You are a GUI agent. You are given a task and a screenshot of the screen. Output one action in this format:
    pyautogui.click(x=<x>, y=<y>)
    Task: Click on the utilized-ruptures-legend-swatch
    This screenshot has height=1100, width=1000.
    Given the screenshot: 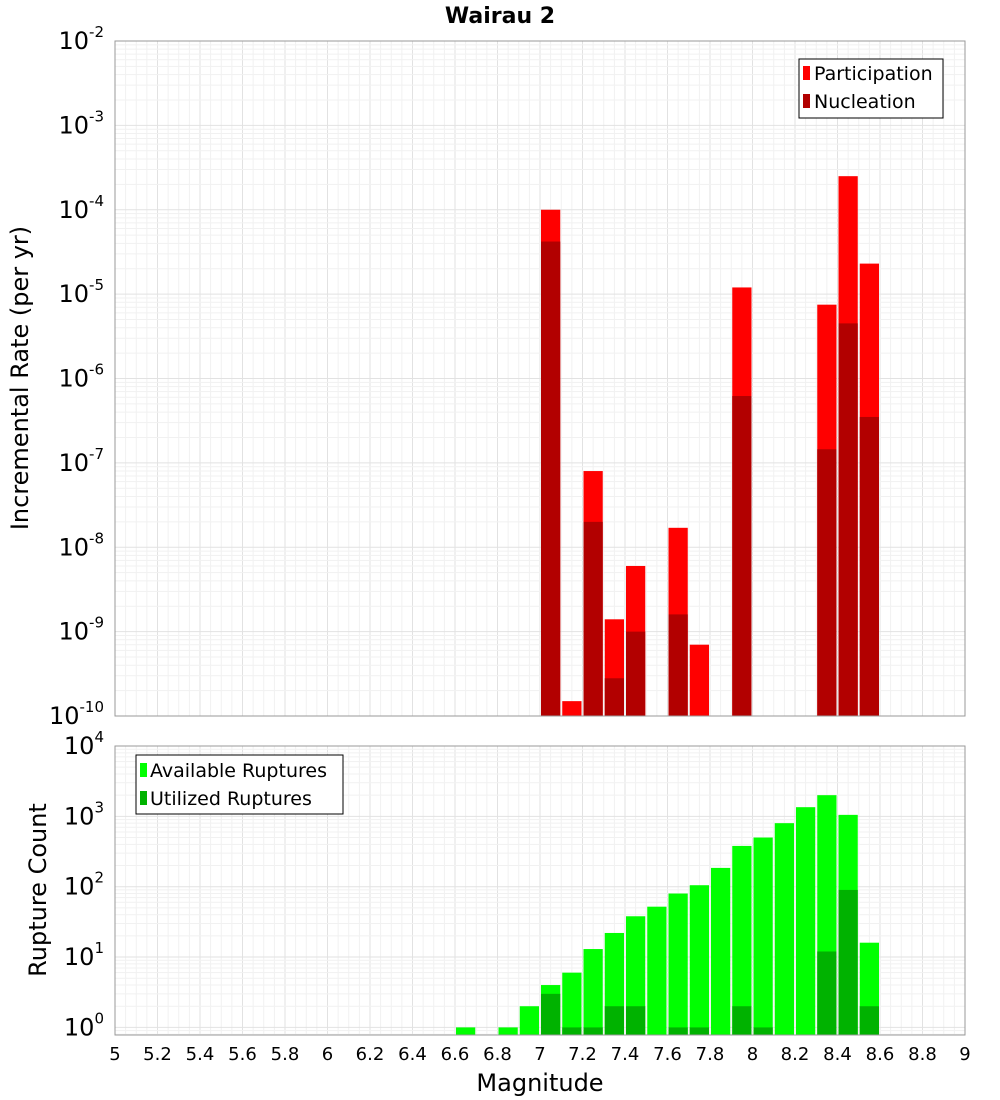 What is the action you would take?
    pyautogui.click(x=143, y=798)
    